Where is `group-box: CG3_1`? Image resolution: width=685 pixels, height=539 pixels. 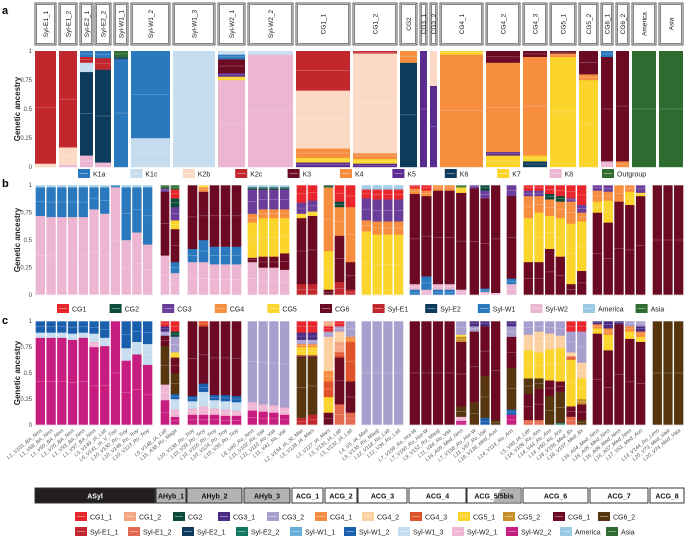 group-box: CG3_1 is located at coordinates (423, 24).